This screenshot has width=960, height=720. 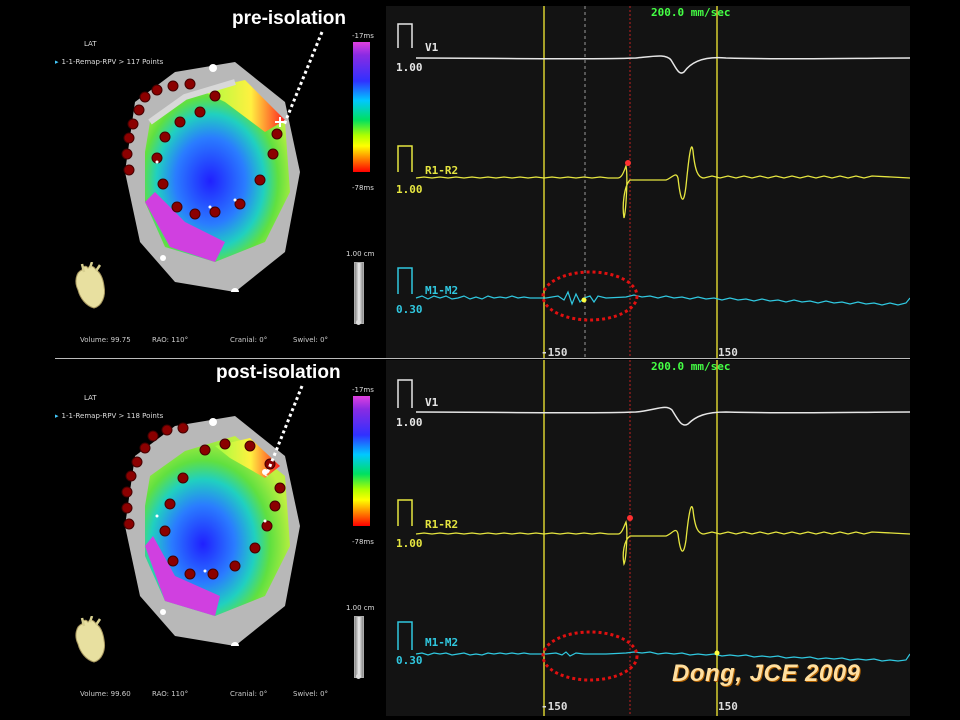 What do you see at coordinates (112, 62) in the screenshot?
I see `remap-label-text: 1-1-Remap-RPV > 117 Points` at bounding box center [112, 62].